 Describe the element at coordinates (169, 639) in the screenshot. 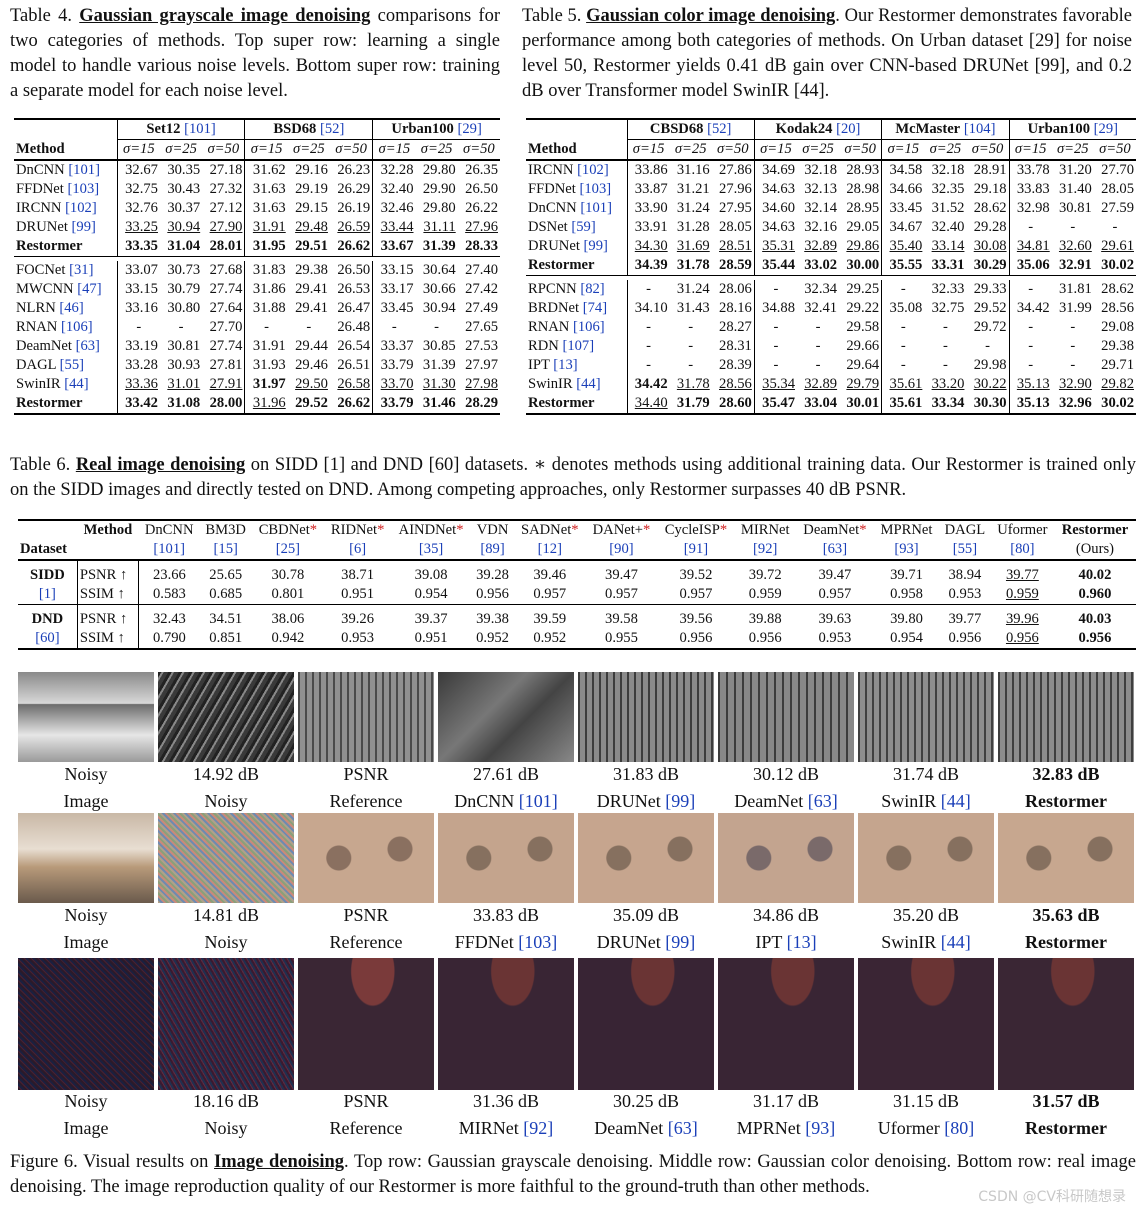

I see `value-cell: 0.790` at that location.